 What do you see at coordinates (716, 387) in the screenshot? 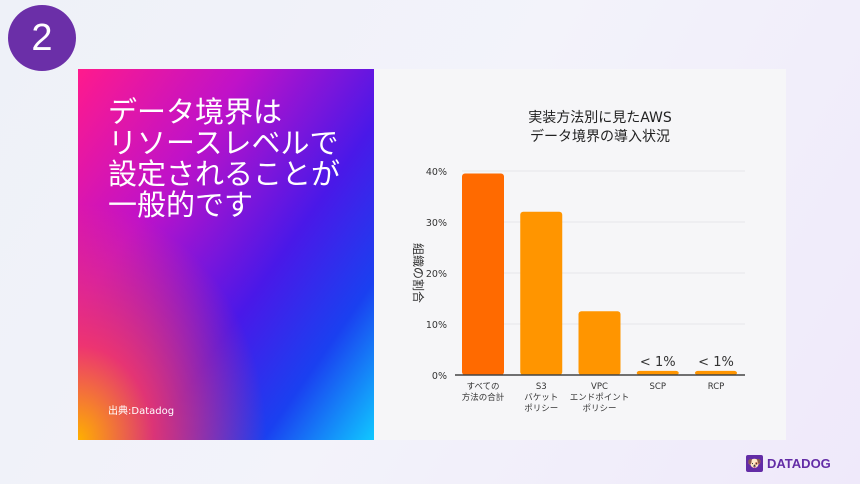
I see `x-tick-label: RCP` at bounding box center [716, 387].